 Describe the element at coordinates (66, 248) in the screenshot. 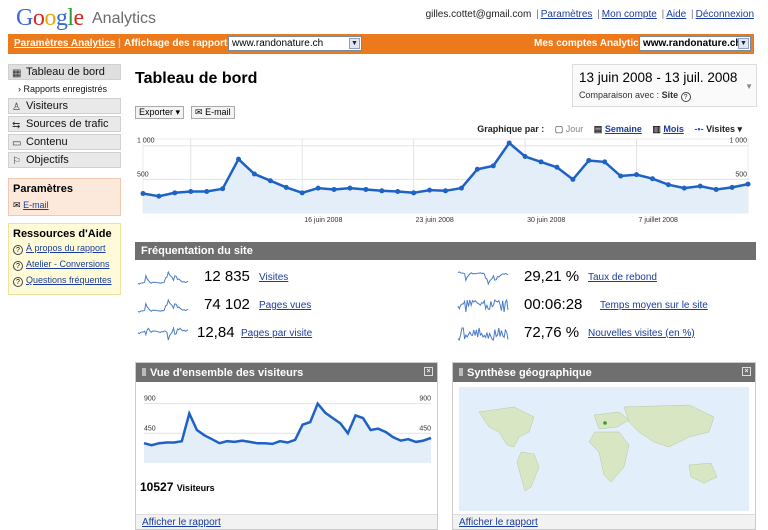

I see `about-report-link: À propos du rapport` at that location.